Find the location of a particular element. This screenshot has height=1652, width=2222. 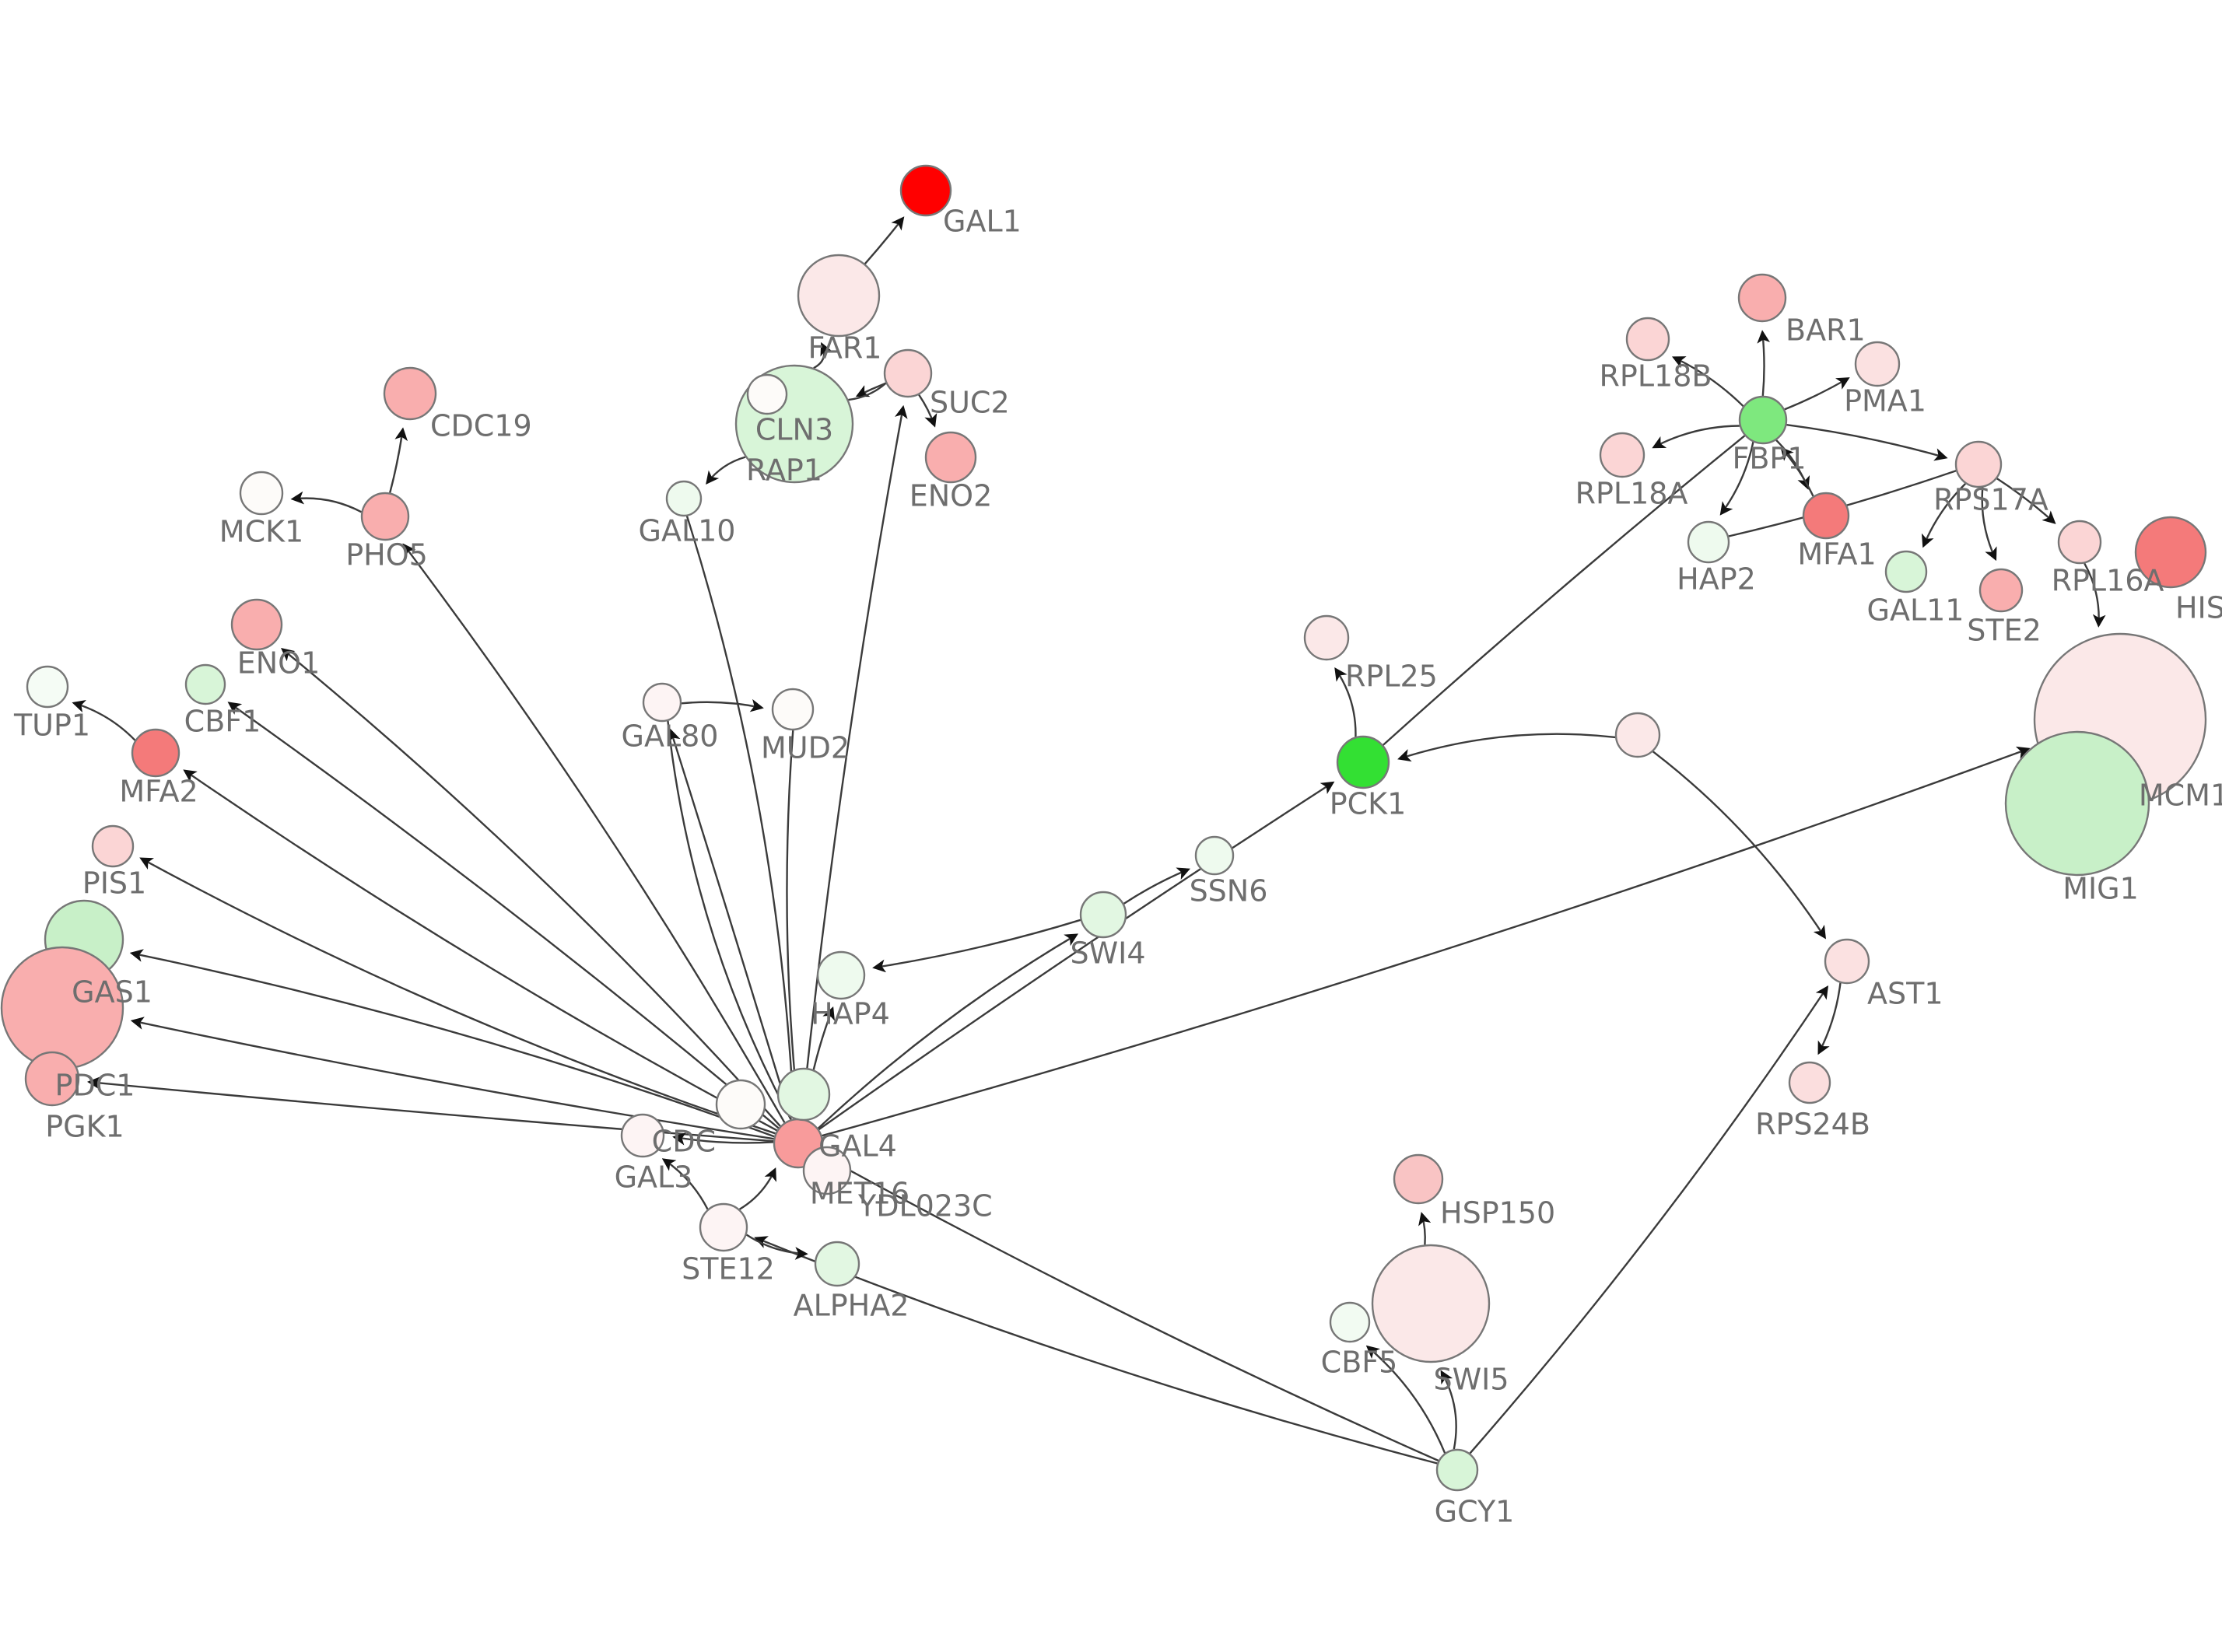

edge-mfa2-to-tup1 is located at coordinates (104, 720).